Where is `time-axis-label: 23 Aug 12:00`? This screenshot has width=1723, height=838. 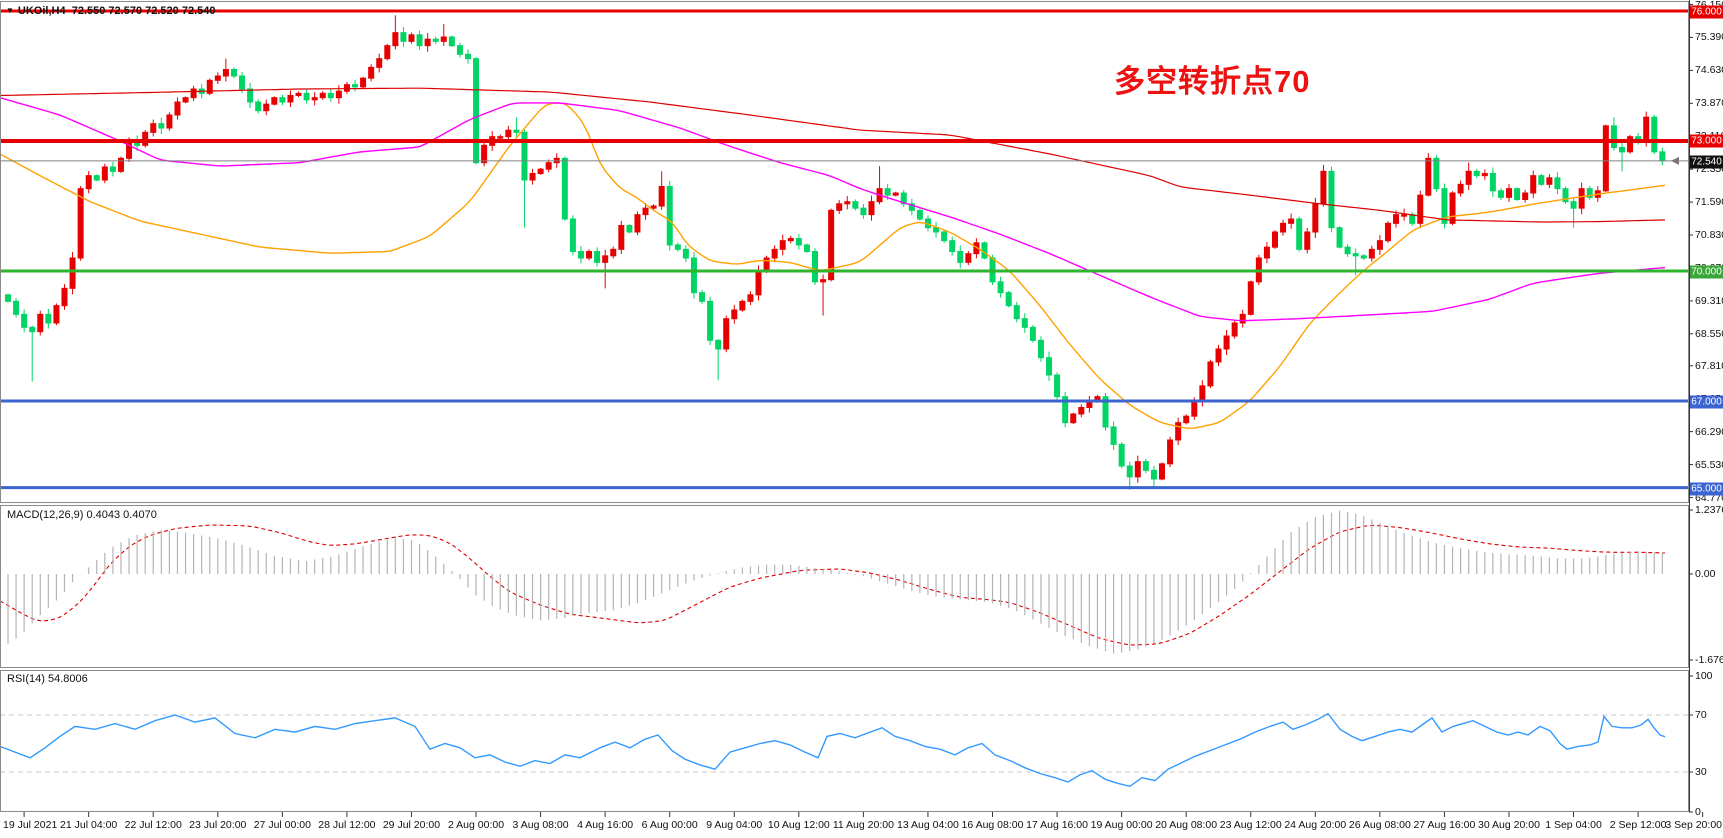
time-axis-label: 23 Aug 12:00 is located at coordinates (1250, 825).